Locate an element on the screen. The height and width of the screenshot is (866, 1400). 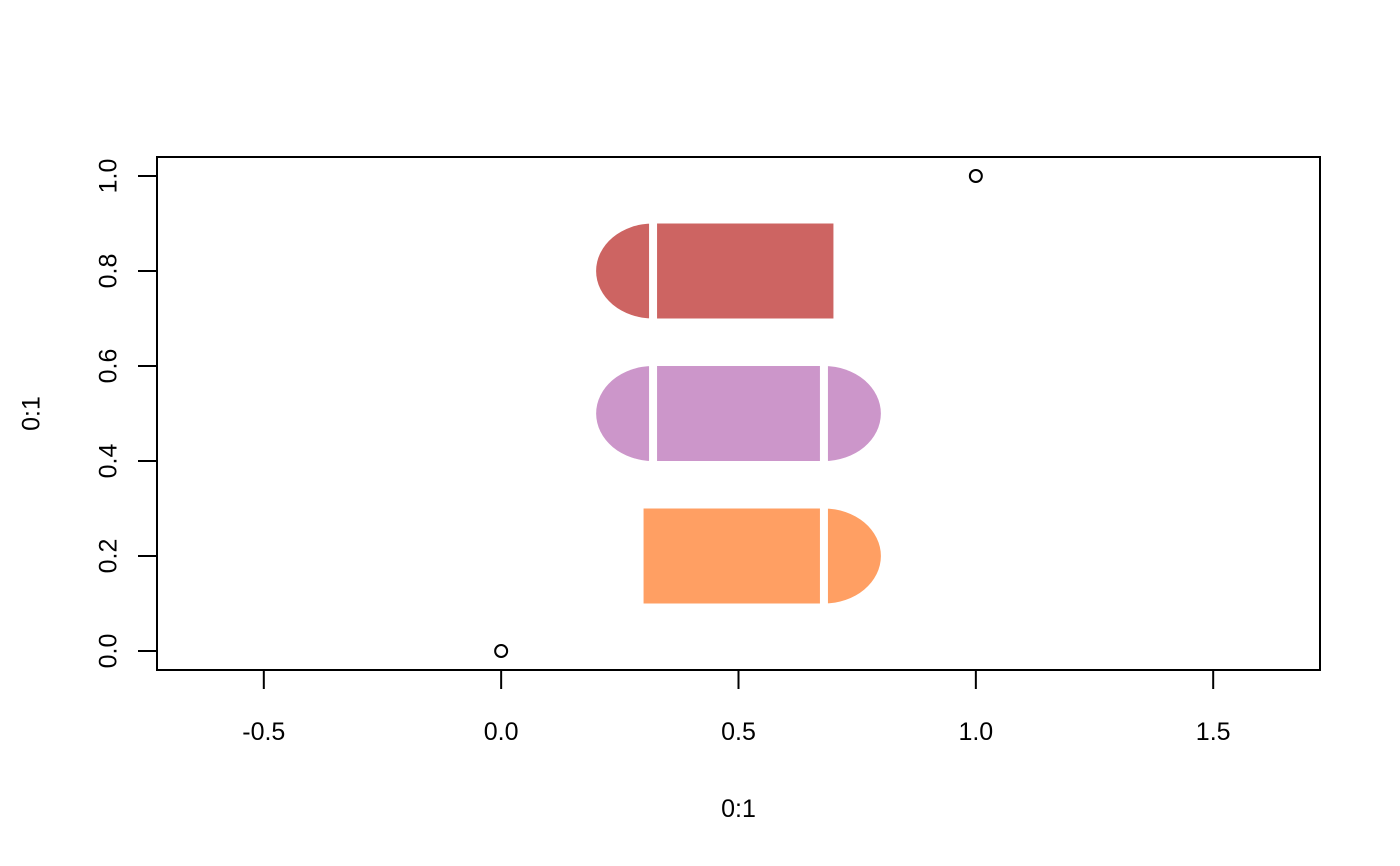
y-axis: 0.0 0.2 0.4 0.6 0.8 1.0 is located at coordinates (126, 414).